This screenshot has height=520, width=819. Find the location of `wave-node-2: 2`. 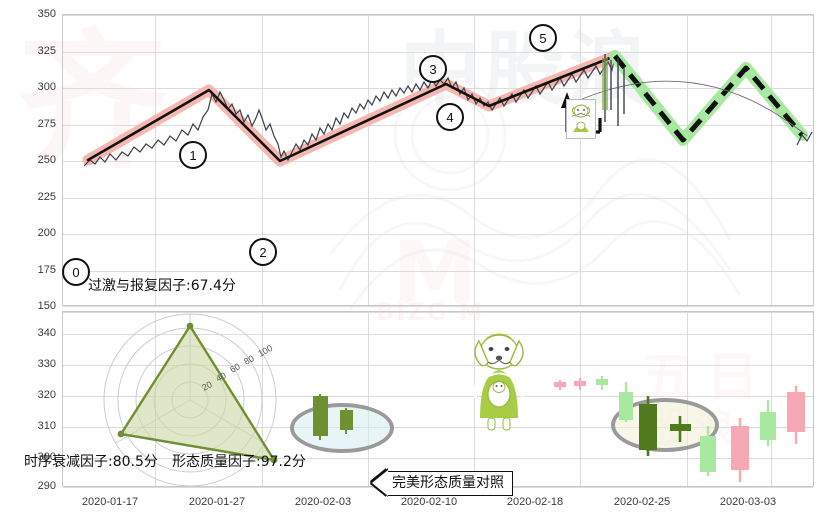

wave-node-2: 2 is located at coordinates (263, 252).